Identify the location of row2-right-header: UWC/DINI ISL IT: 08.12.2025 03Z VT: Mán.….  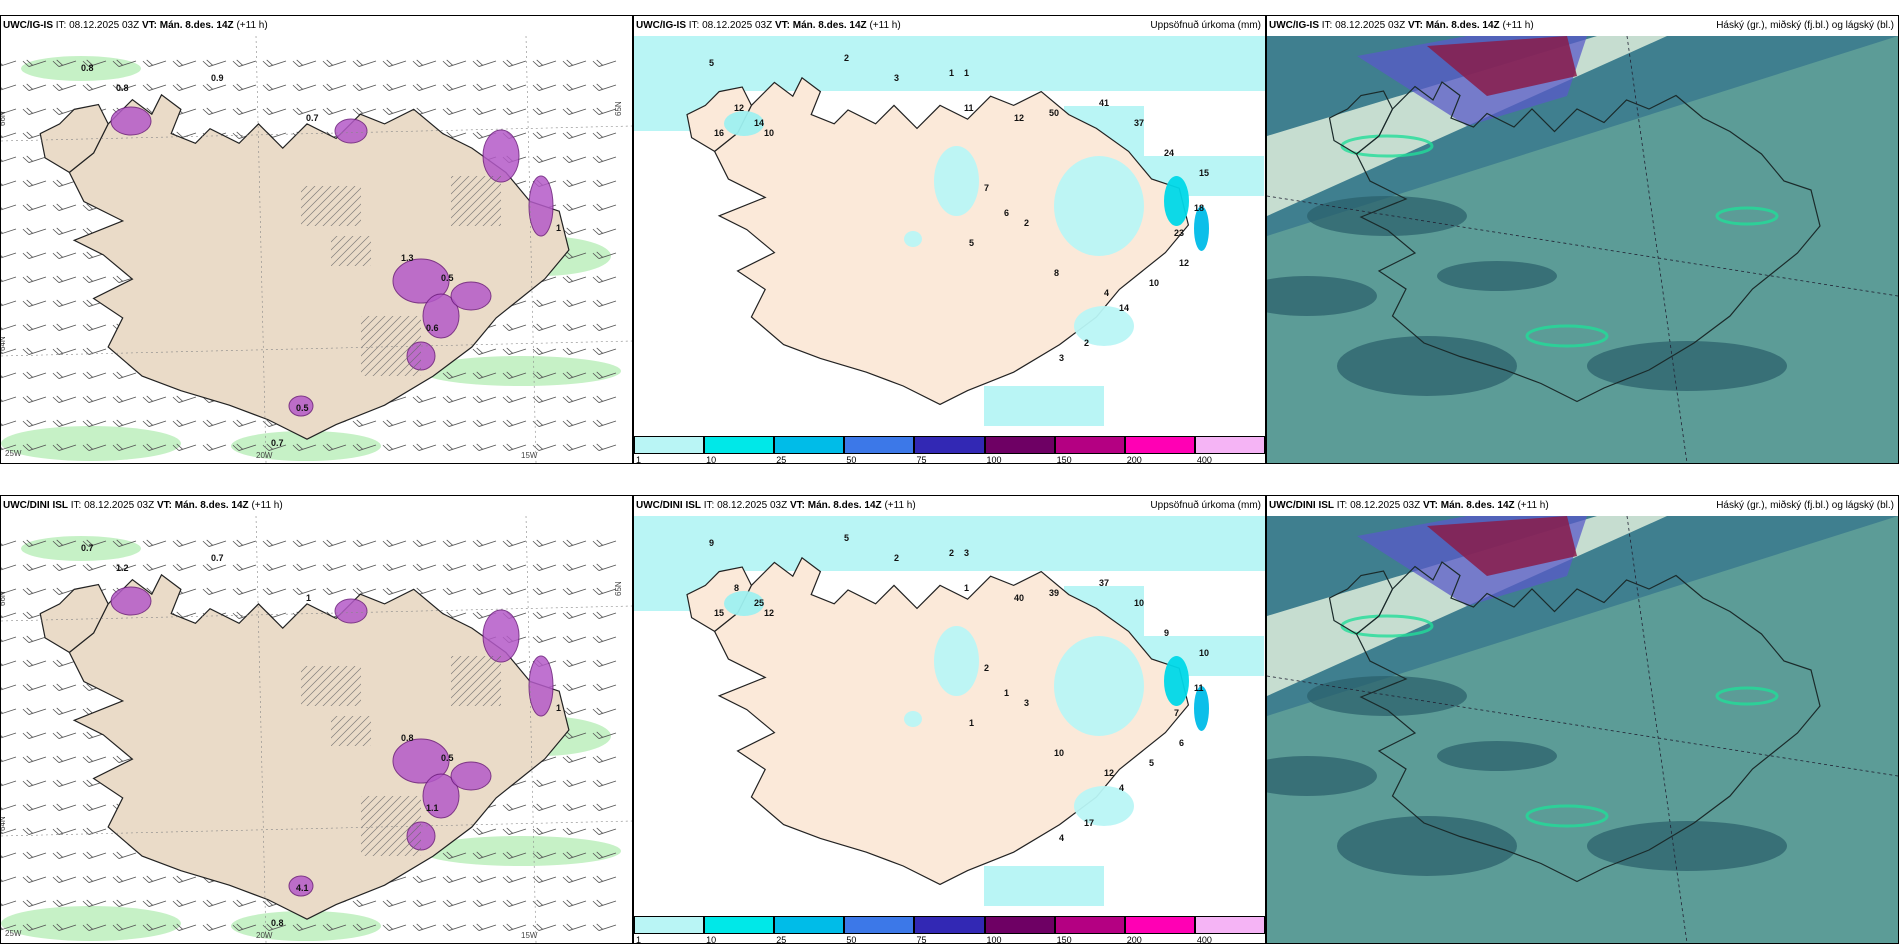
(1409, 505).